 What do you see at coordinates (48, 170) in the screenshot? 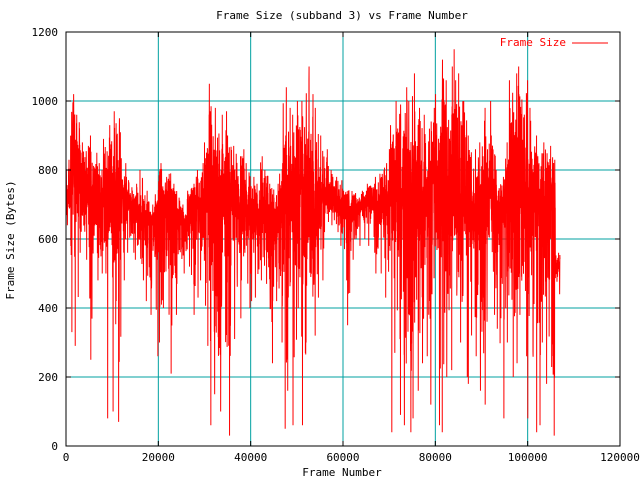
I see `y-tick-label: 800` at bounding box center [48, 170].